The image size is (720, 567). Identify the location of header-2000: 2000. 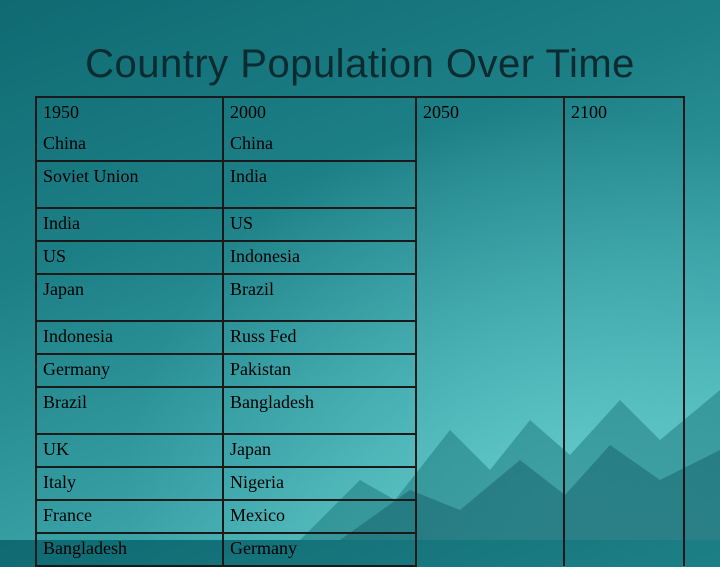
(320, 113).